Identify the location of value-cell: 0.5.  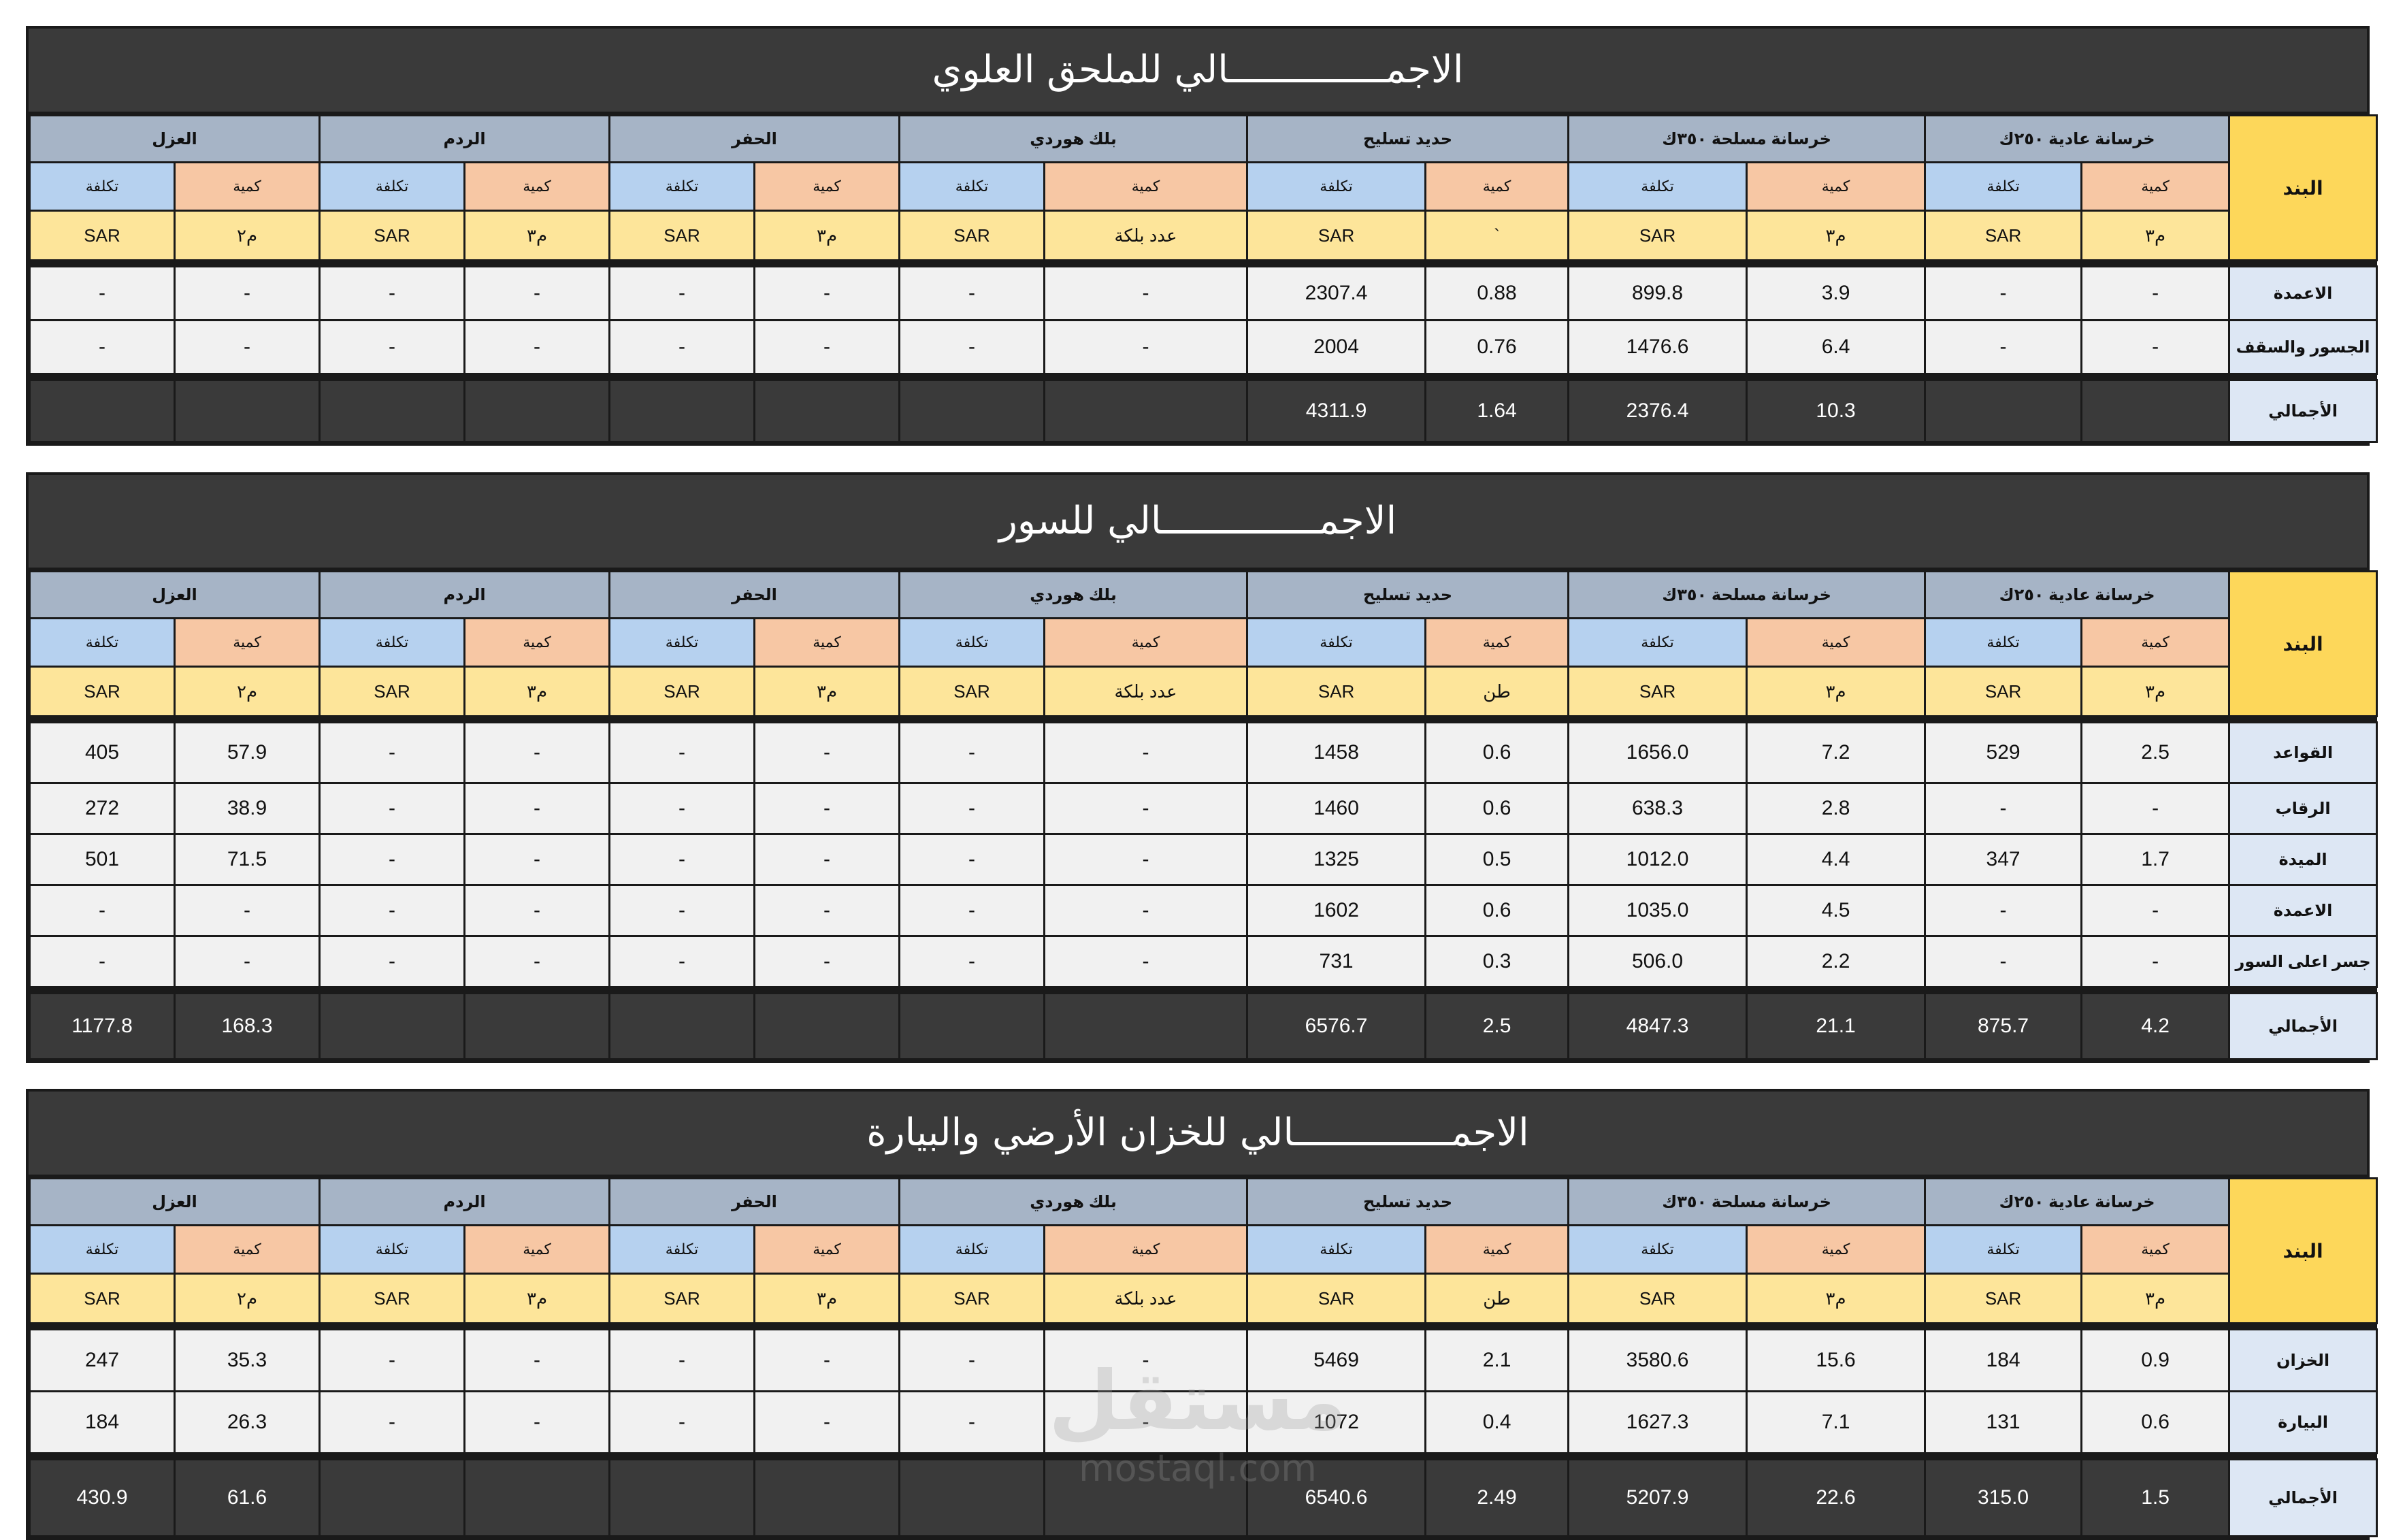
(1497, 859).